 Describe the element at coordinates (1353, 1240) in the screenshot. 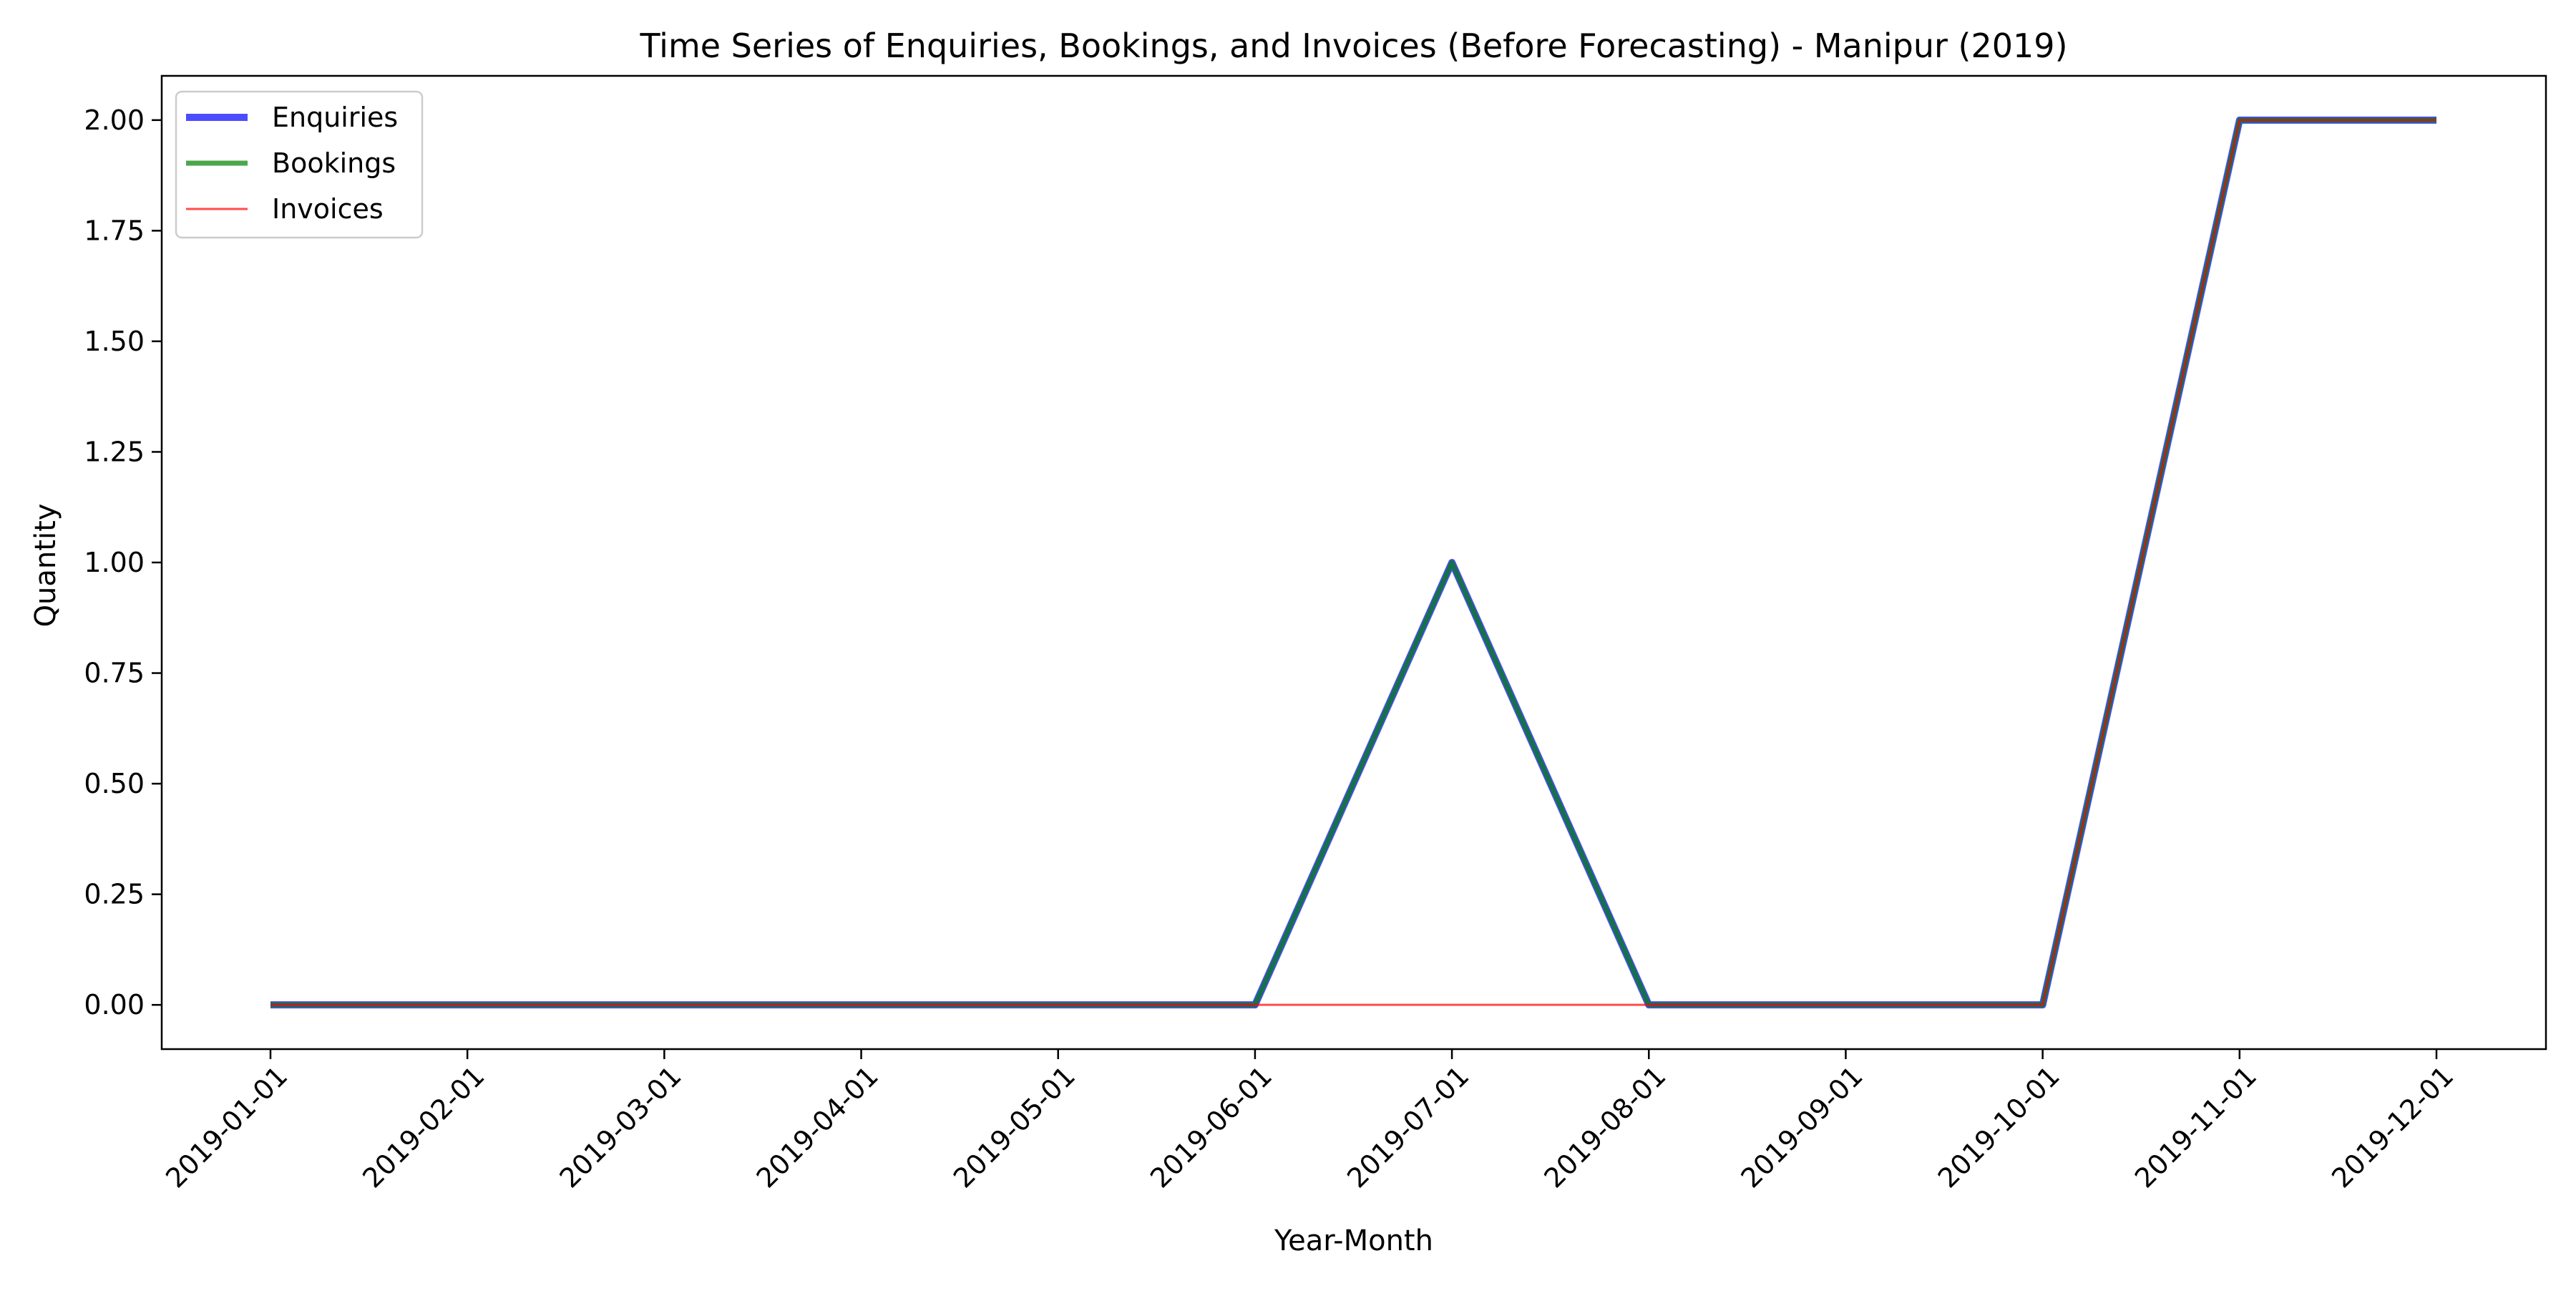

I see `x-axis-label: Year-Month` at that location.